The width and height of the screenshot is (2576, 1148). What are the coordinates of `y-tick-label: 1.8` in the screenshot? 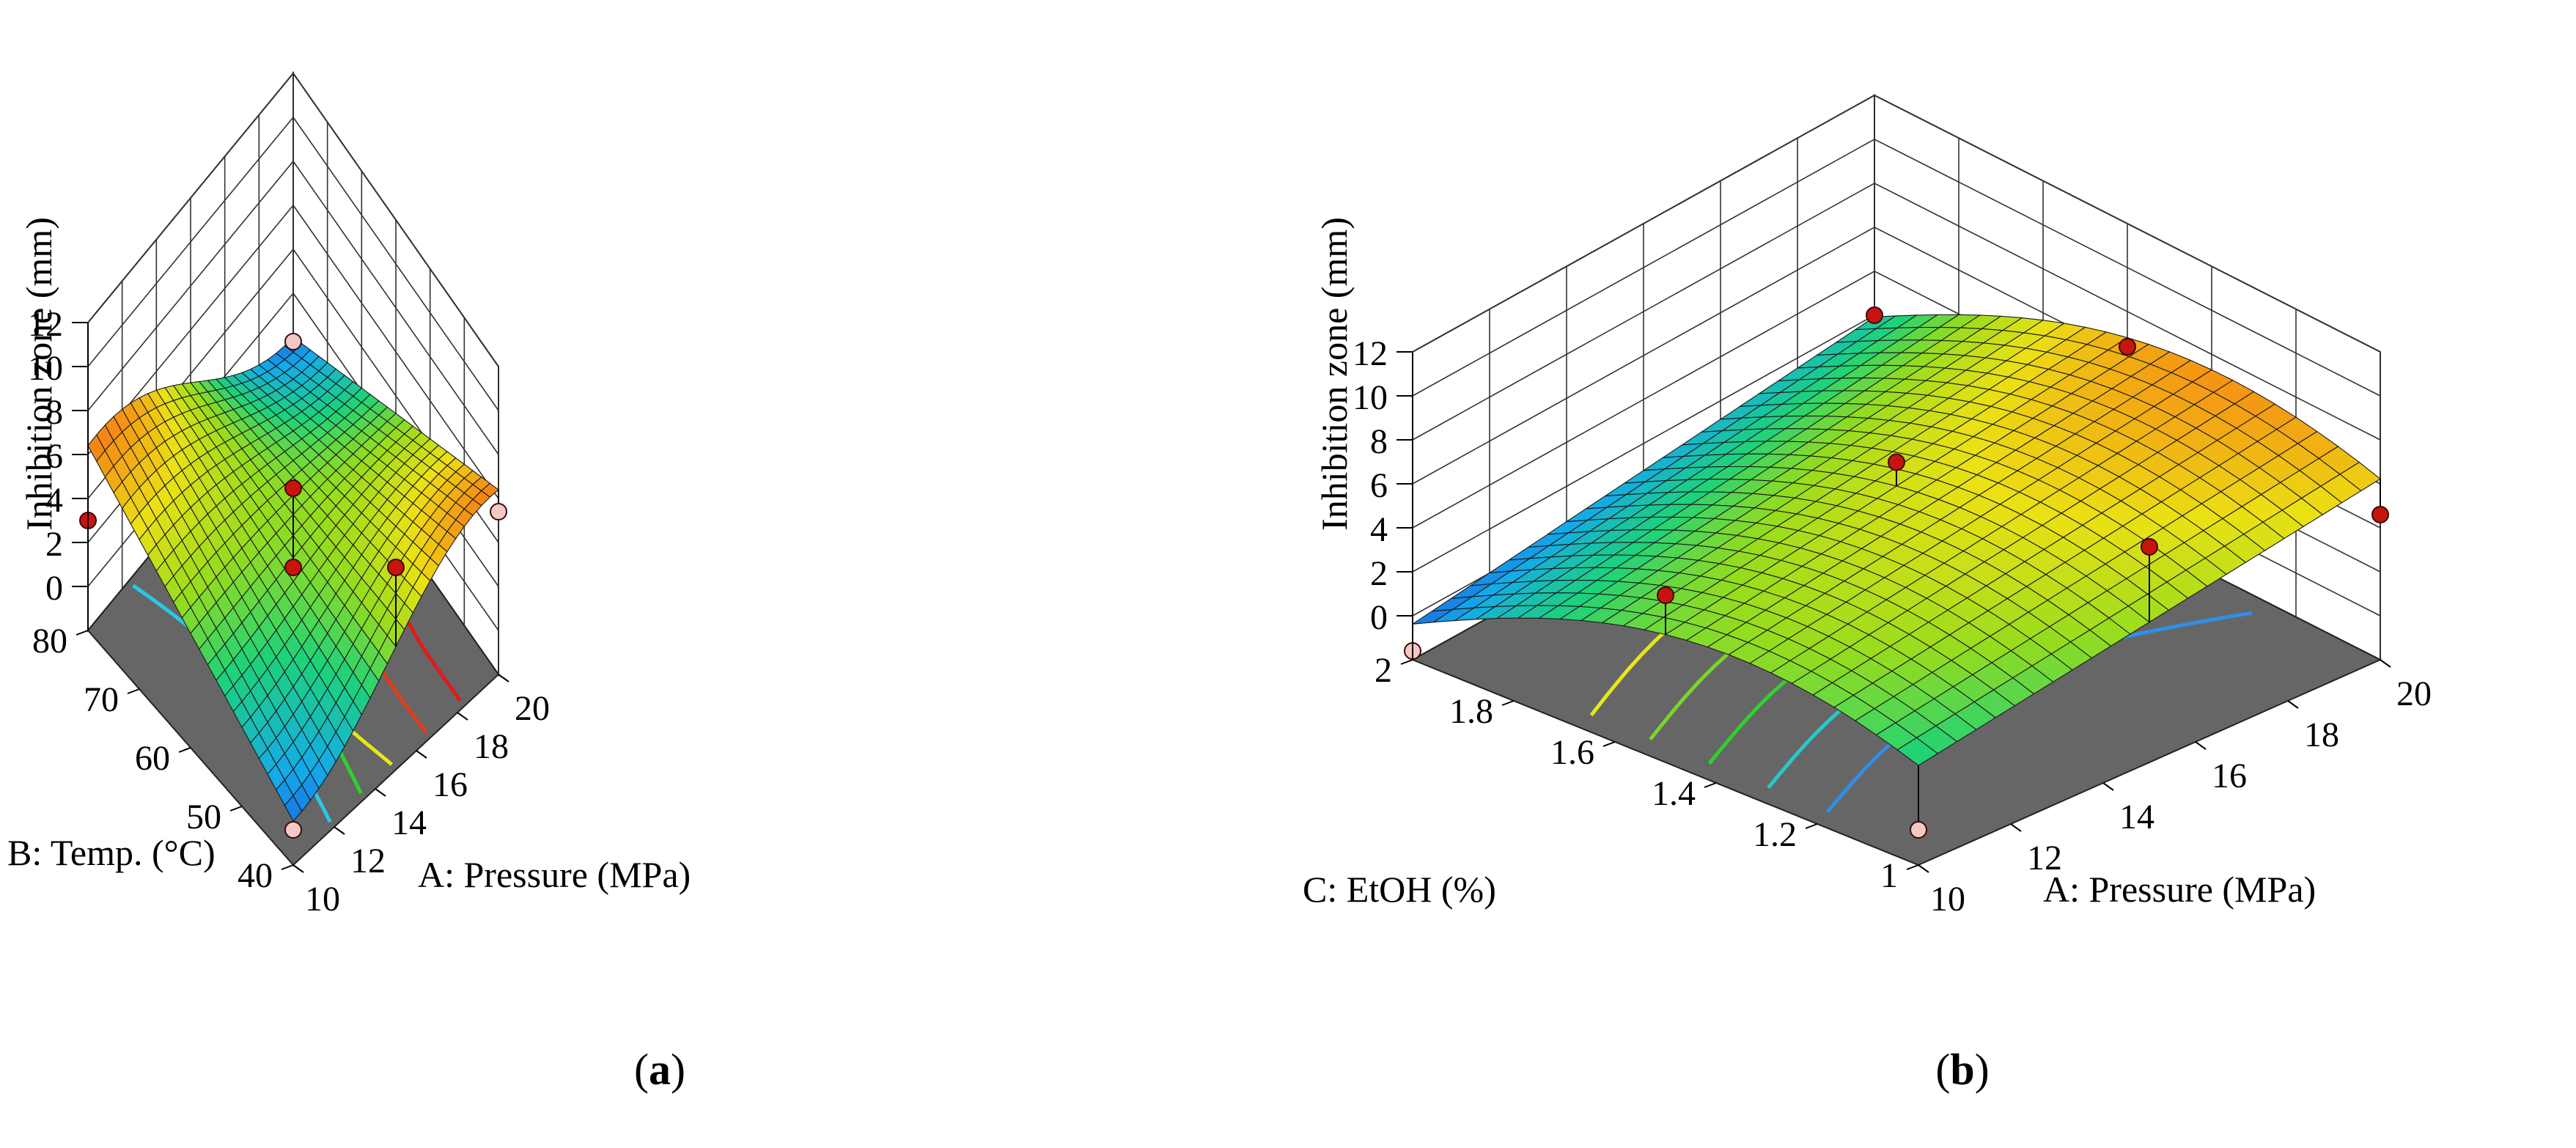 It's located at (1471, 711).